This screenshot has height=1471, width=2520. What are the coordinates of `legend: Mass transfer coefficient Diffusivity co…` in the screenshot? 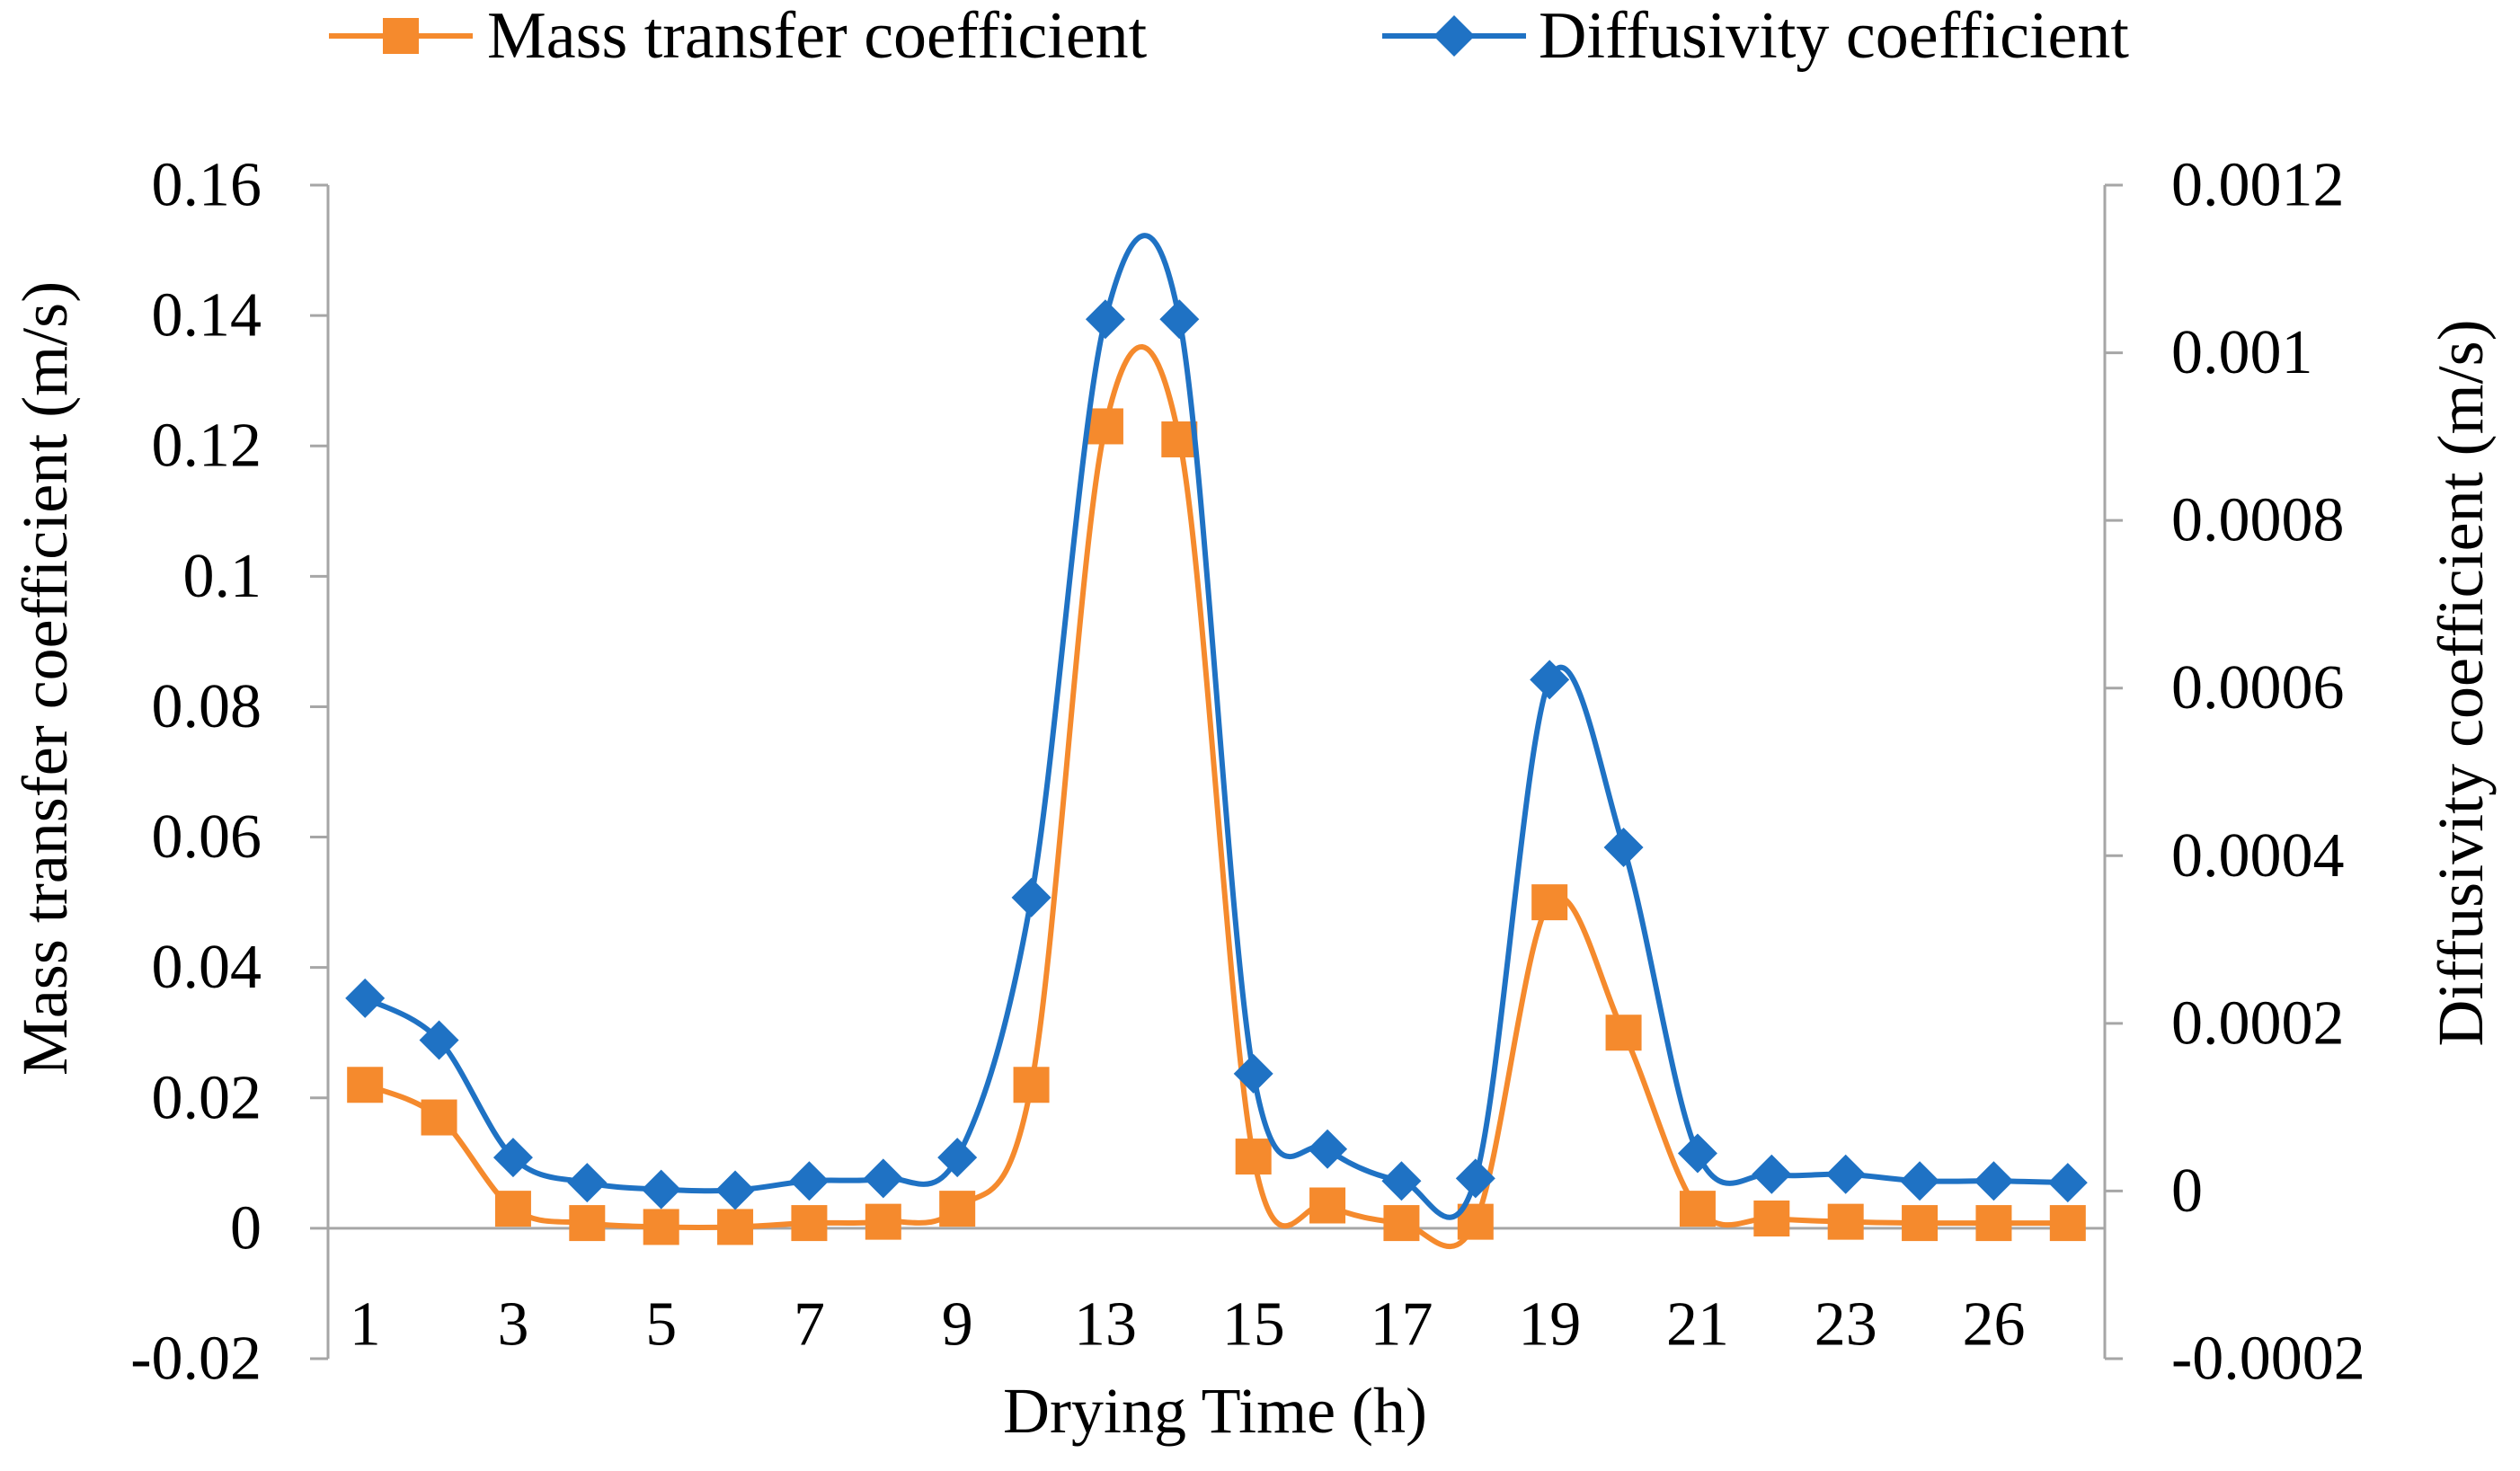 It's located at (1229, 36).